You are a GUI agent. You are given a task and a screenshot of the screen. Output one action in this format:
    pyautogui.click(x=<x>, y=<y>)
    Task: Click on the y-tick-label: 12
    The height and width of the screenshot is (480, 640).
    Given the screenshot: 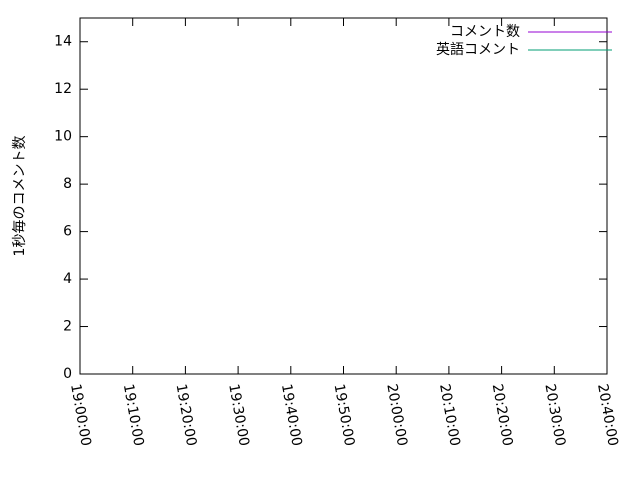 What is the action you would take?
    pyautogui.click(x=63, y=89)
    